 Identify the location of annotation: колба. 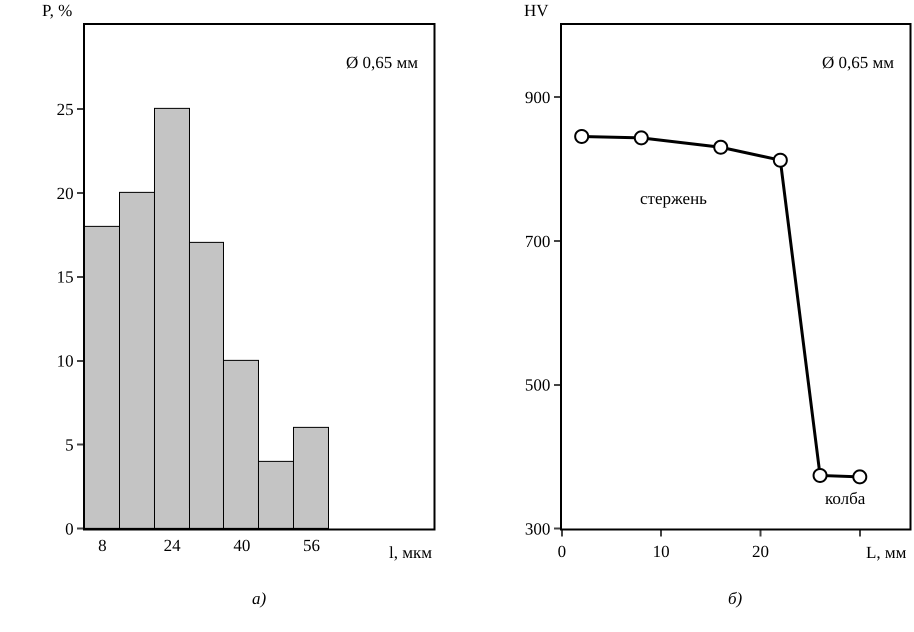
(845, 498).